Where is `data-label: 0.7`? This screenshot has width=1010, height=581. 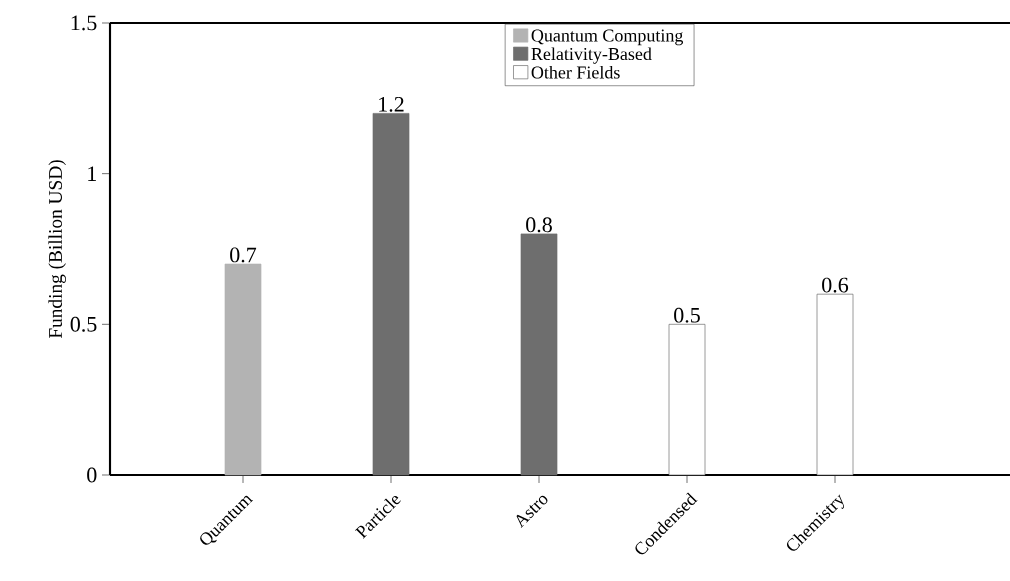
data-label: 0.7 is located at coordinates (243, 255).